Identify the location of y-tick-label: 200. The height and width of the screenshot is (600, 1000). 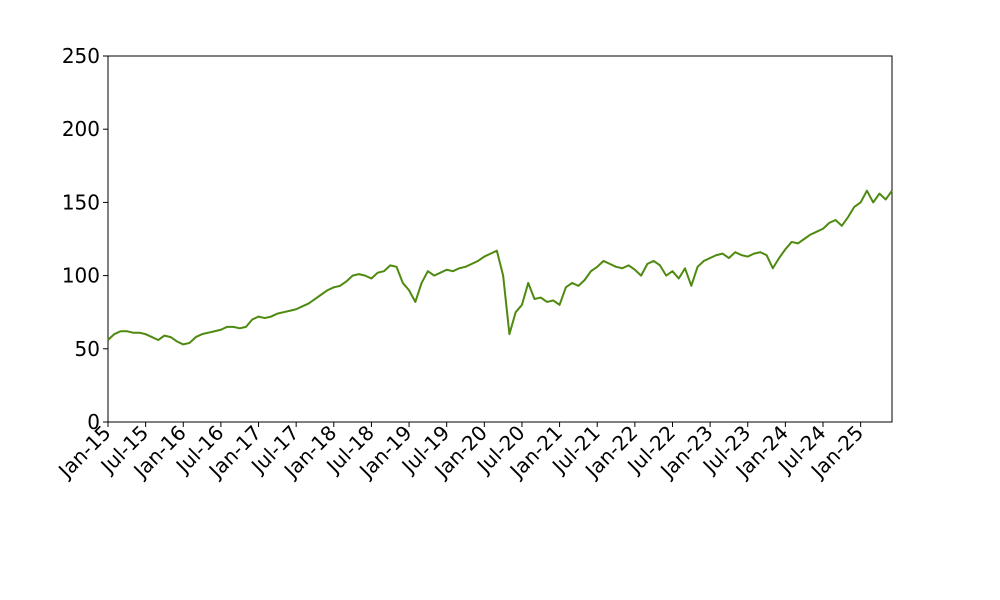
(81, 129).